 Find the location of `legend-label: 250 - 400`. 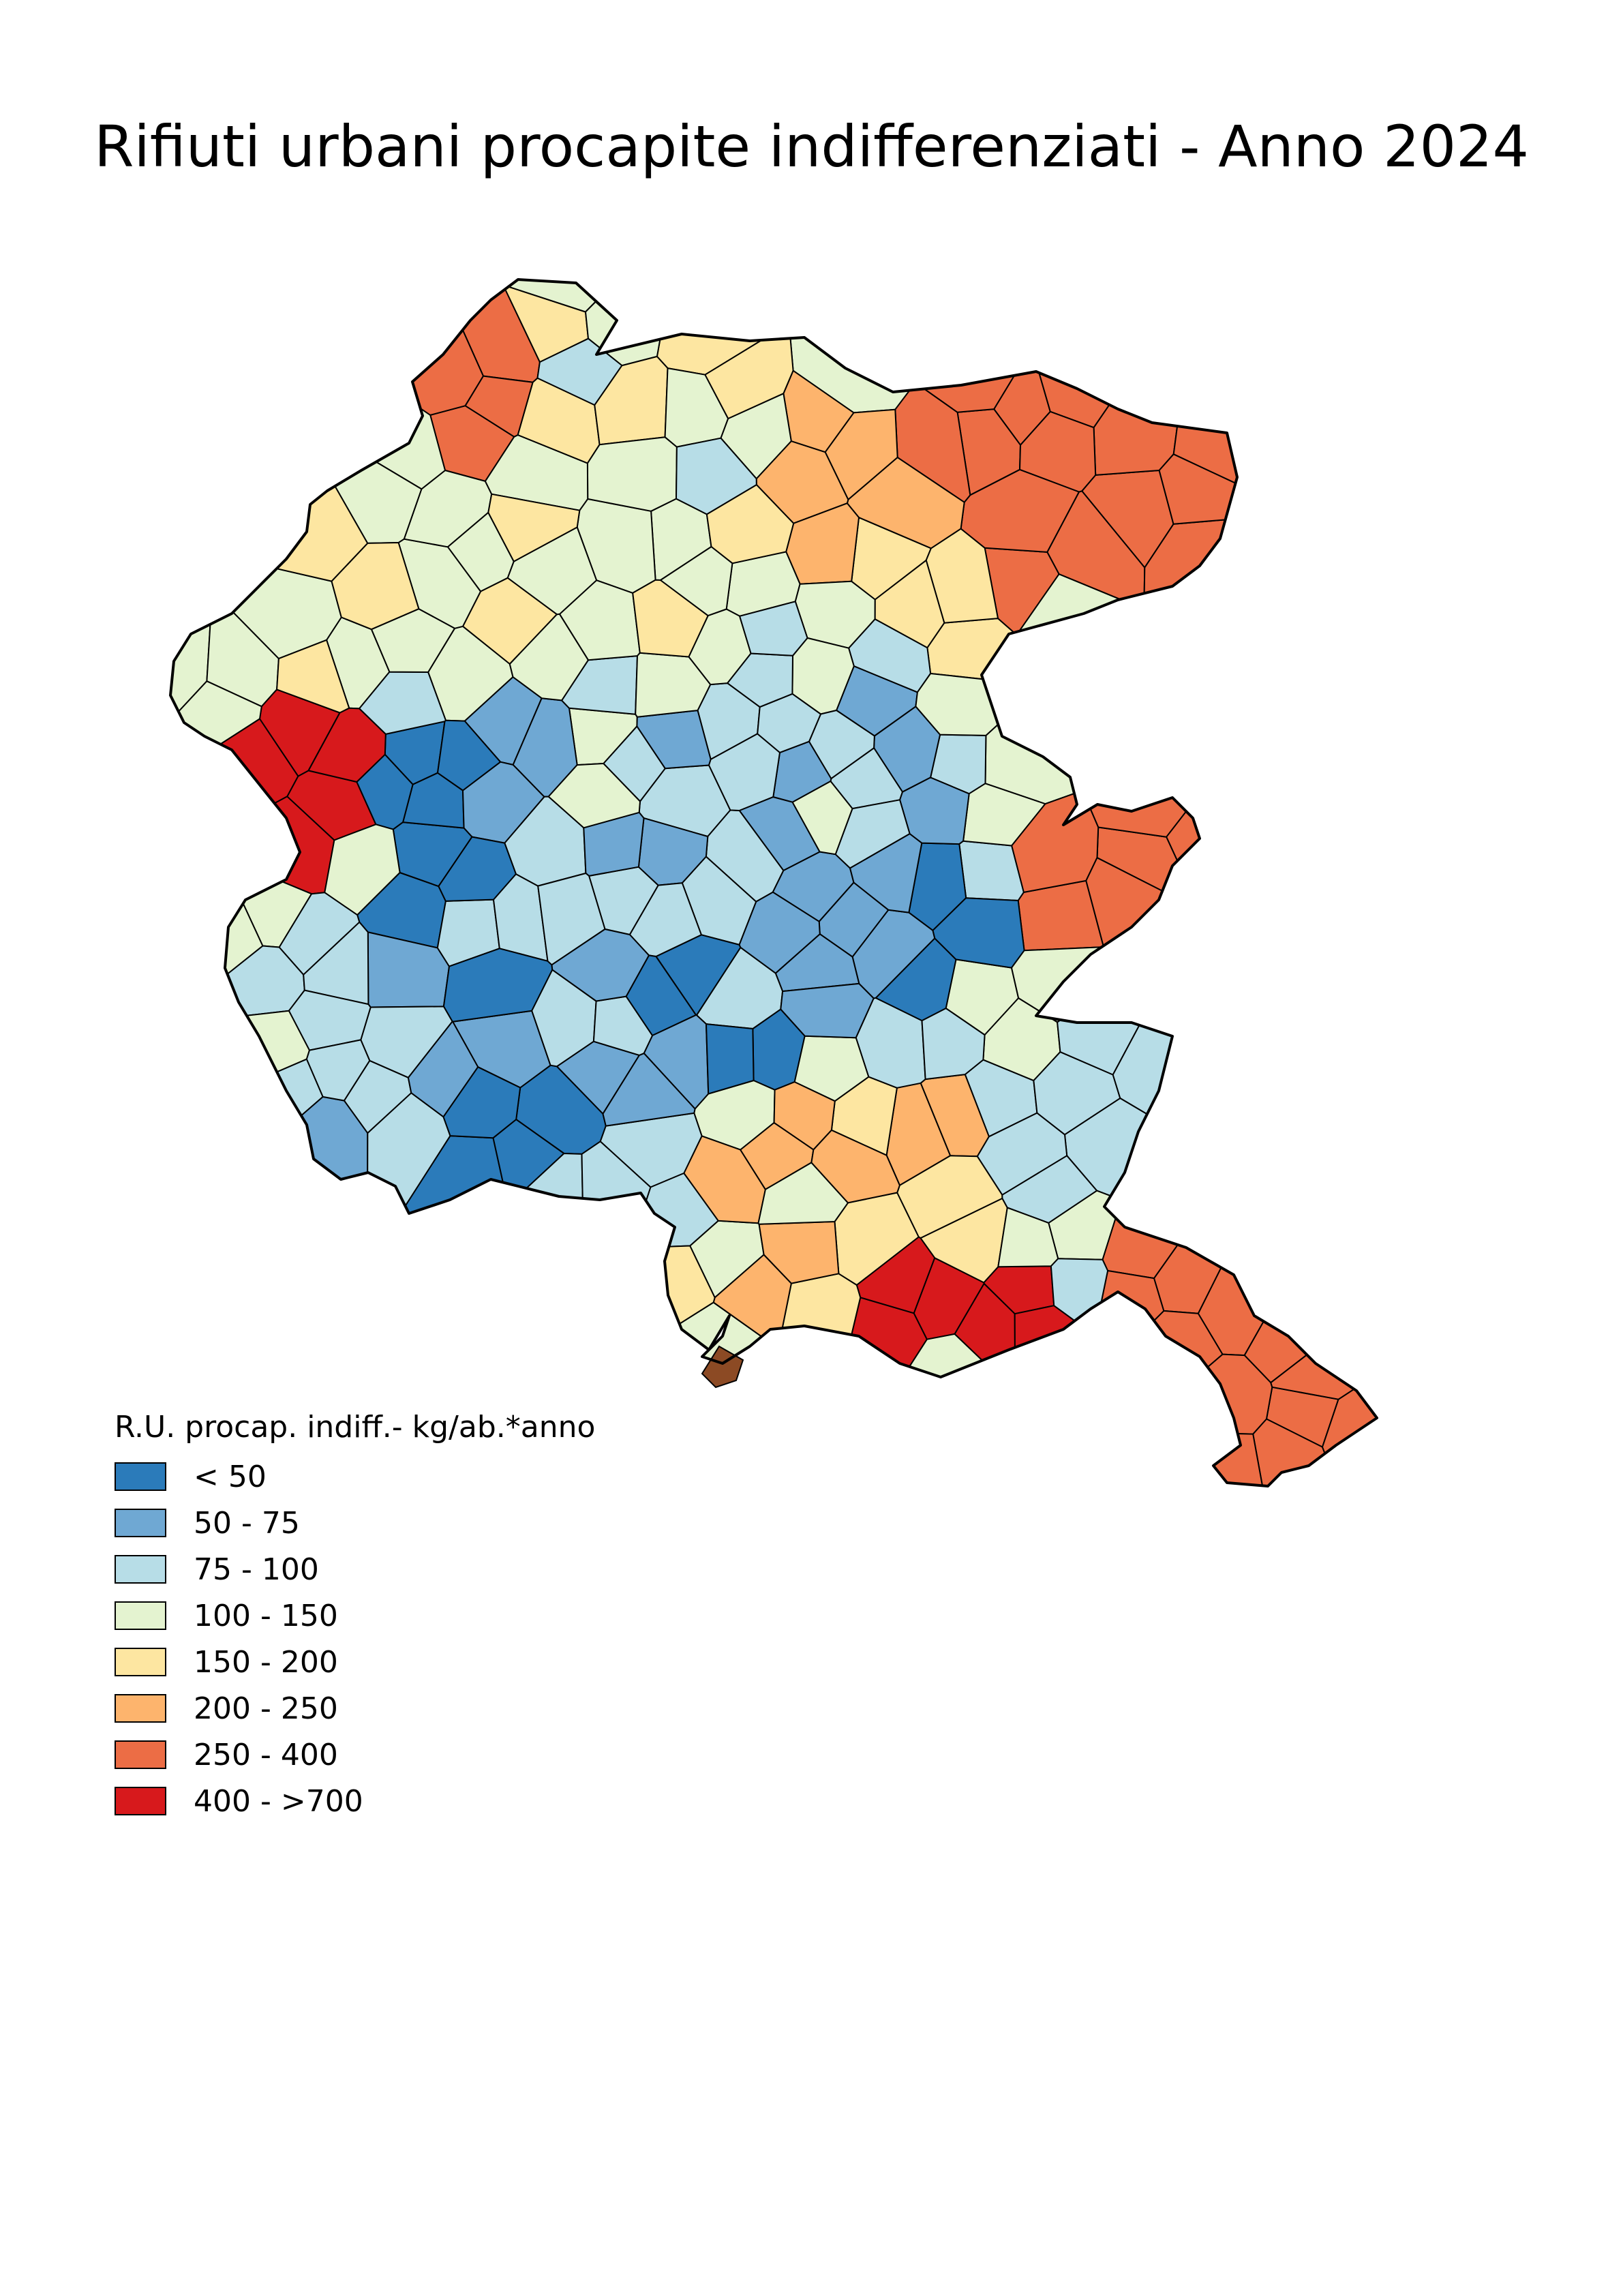

legend-label: 250 - 400 is located at coordinates (266, 1755).